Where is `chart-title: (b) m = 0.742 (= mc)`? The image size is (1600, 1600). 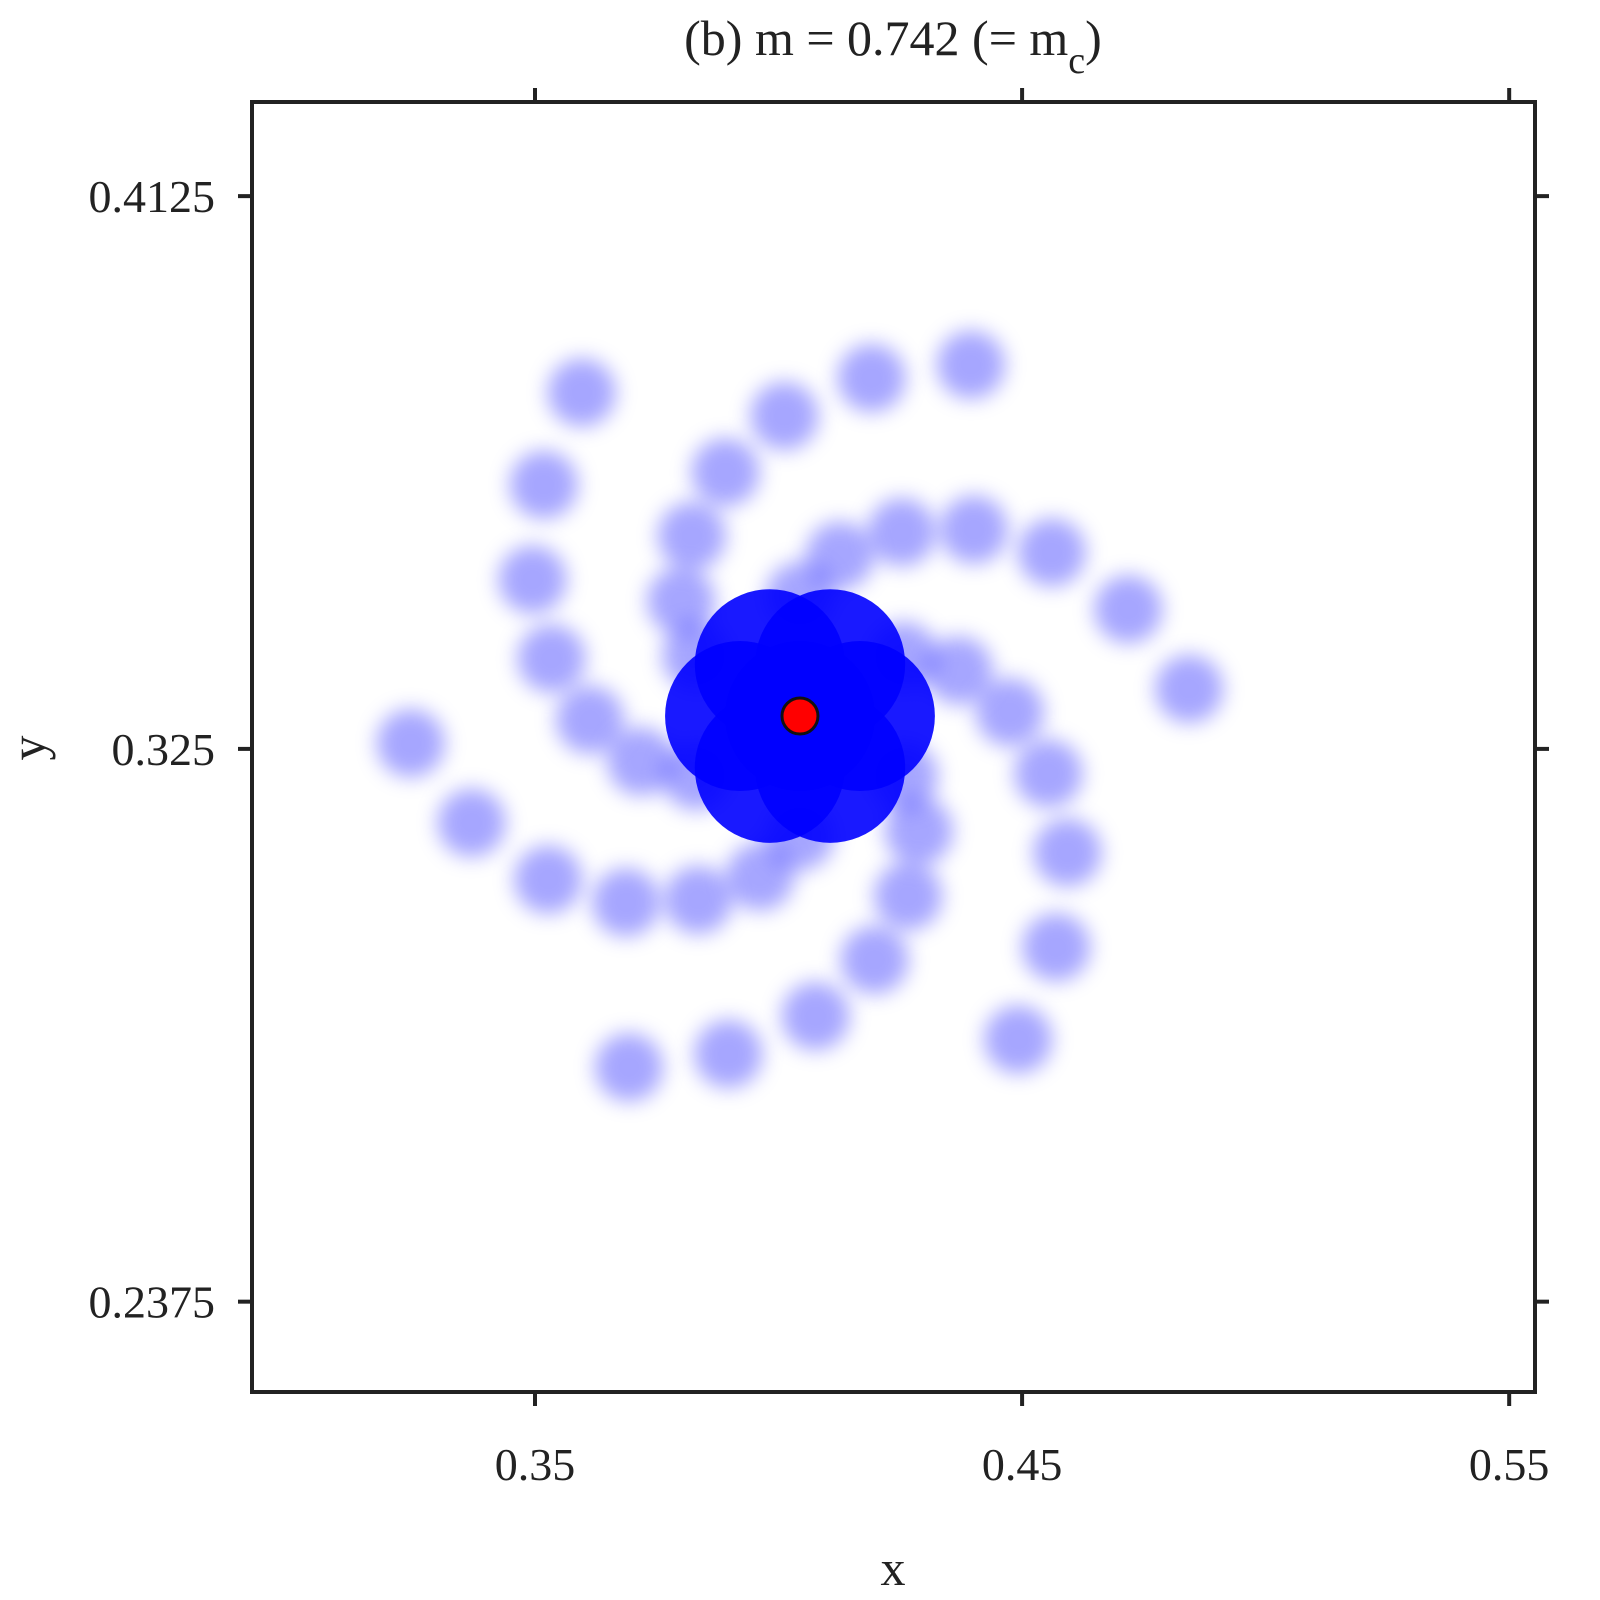 chart-title: (b) m = 0.742 (= mc) is located at coordinates (893, 46).